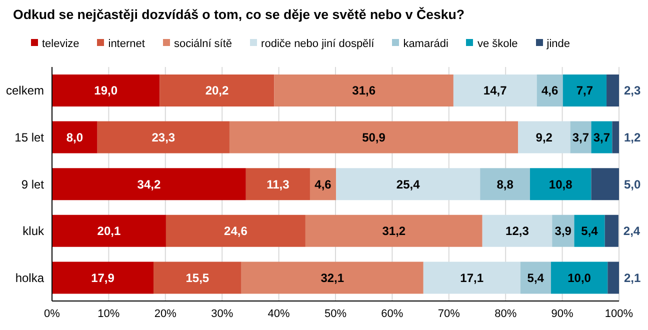 The height and width of the screenshot is (330, 648). What do you see at coordinates (25, 91) in the screenshot?
I see `y-tick-label: celkem` at bounding box center [25, 91].